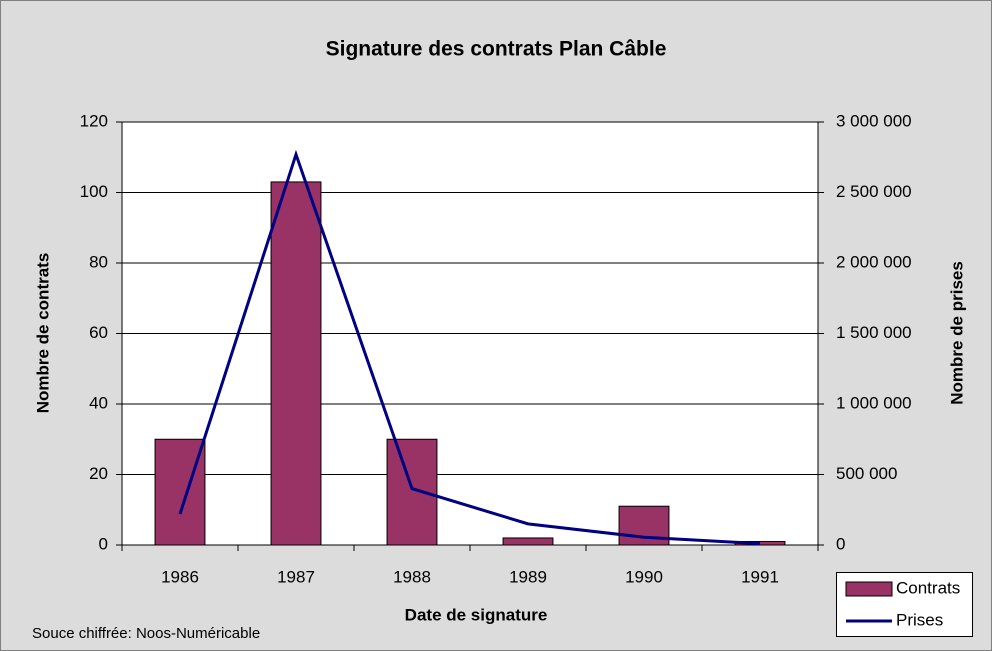 Image resolution: width=992 pixels, height=651 pixels. Describe the element at coordinates (496, 49) in the screenshot. I see `chart-title: Signature des contrats Plan Câble` at that location.